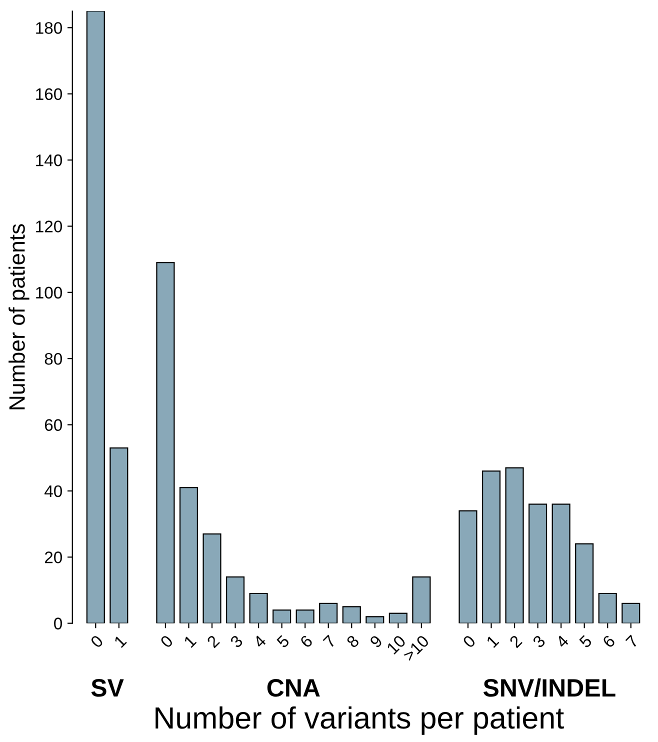 The width and height of the screenshot is (658, 742). What do you see at coordinates (53, 491) in the screenshot?
I see `y-tick-label: 40` at bounding box center [53, 491].